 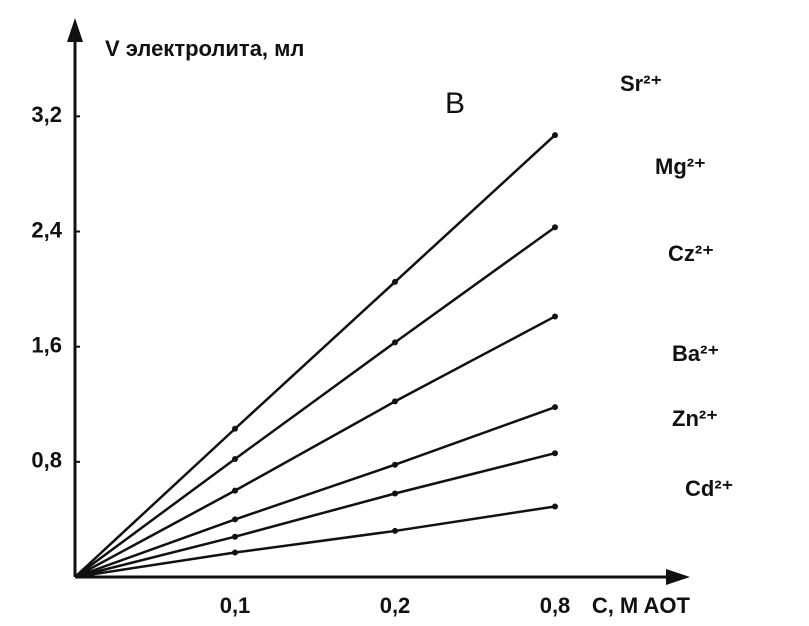 I want to click on y-axis-label: V электролита, мл, so click(x=204, y=48).